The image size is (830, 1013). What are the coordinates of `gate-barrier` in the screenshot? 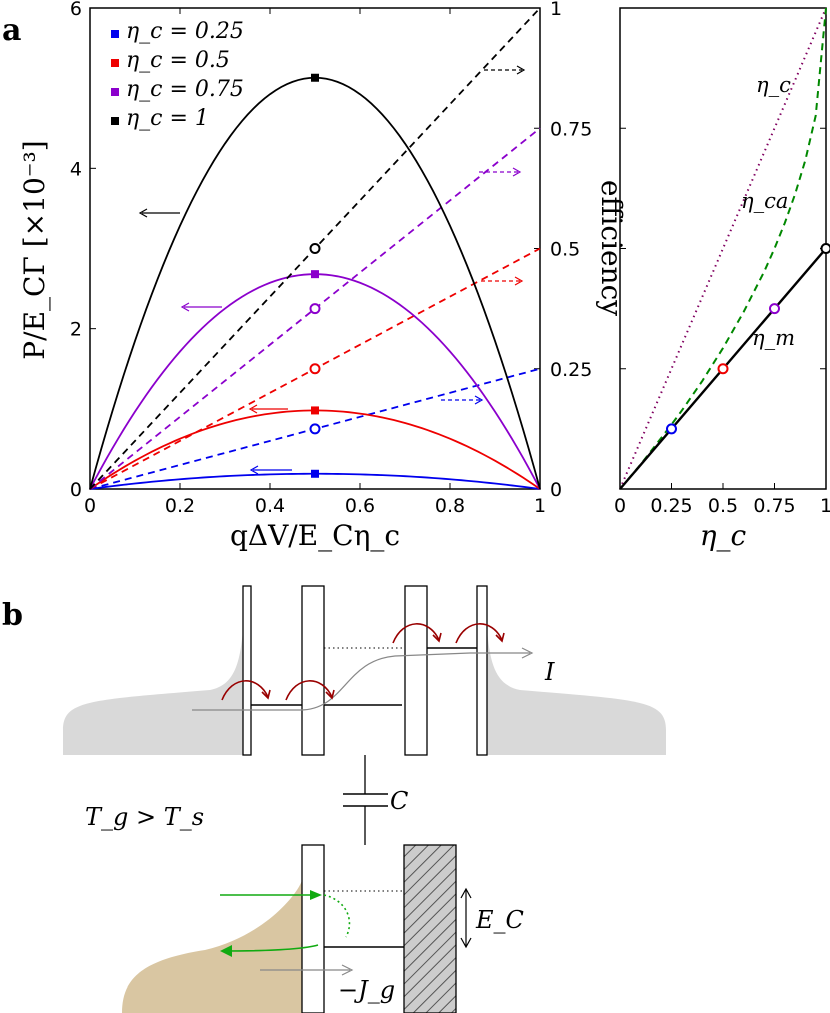 It's located at (313, 928).